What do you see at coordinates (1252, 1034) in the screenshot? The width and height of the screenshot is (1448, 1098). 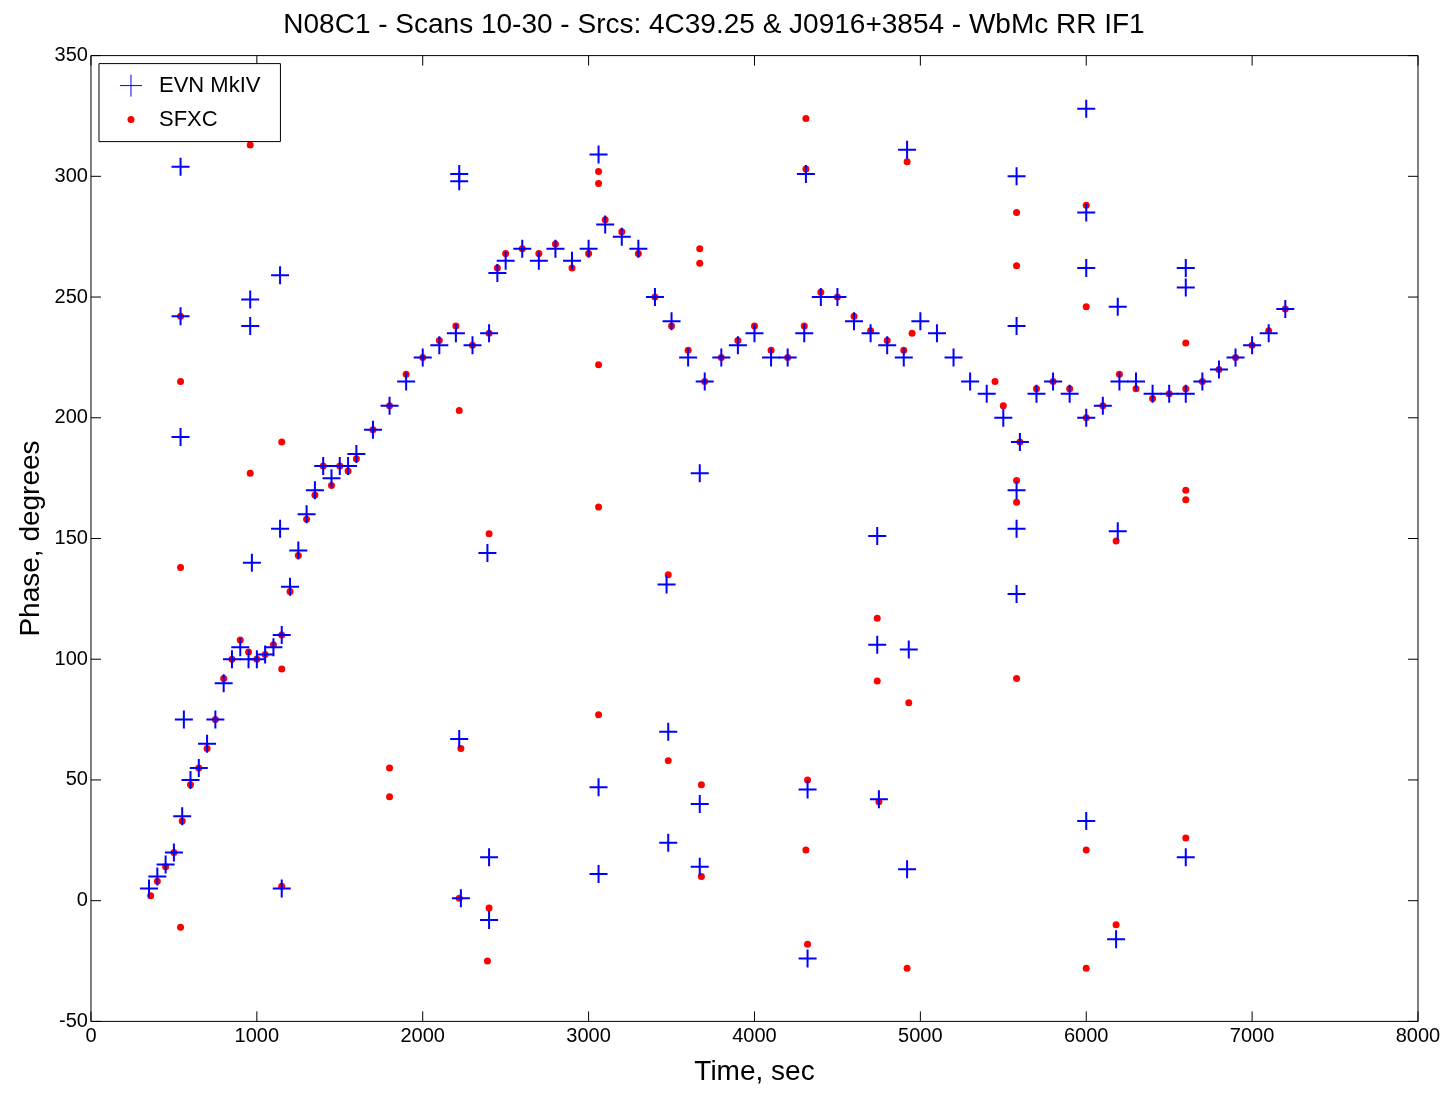 I see `x-tick-label: 7000` at bounding box center [1252, 1034].